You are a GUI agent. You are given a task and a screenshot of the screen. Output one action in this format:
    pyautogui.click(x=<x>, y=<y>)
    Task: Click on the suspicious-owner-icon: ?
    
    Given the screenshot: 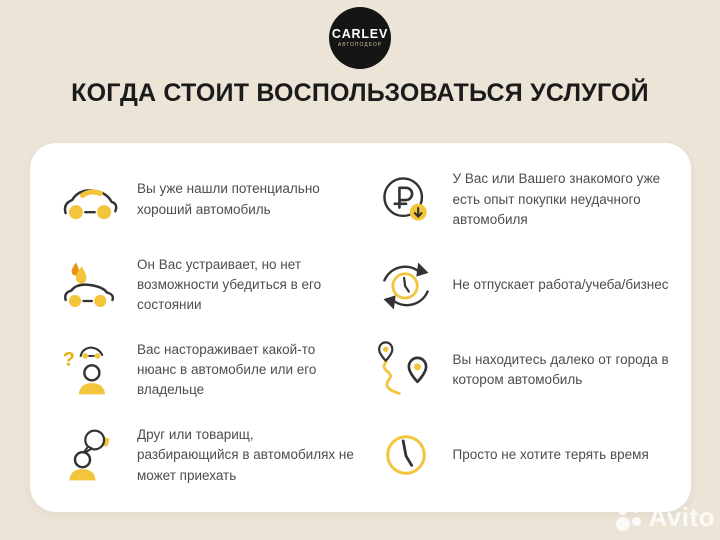 What is the action you would take?
    pyautogui.click(x=84, y=370)
    